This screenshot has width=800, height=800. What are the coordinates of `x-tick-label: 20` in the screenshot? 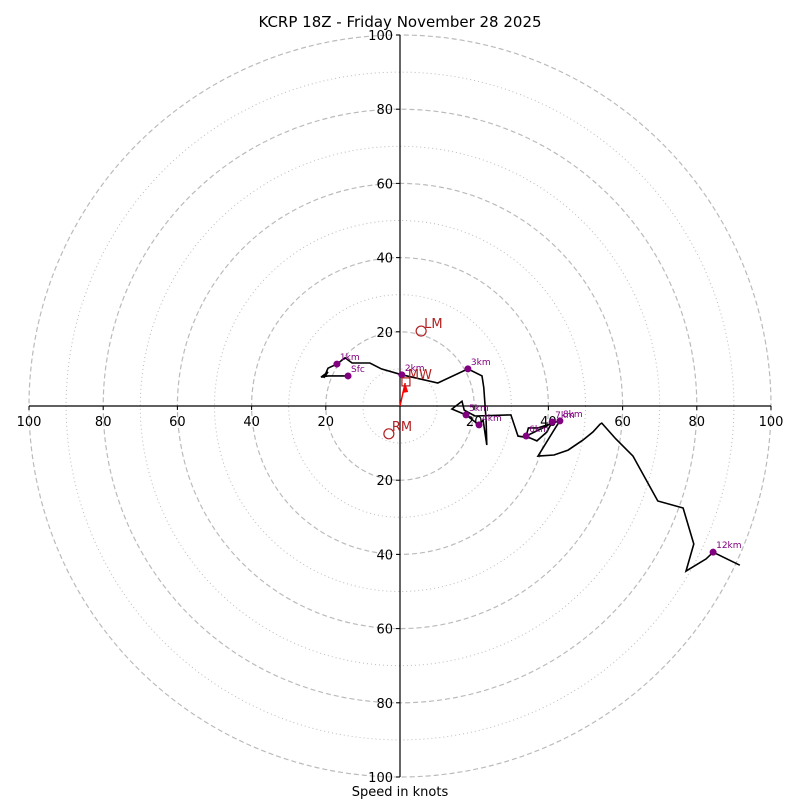 It's located at (326, 422).